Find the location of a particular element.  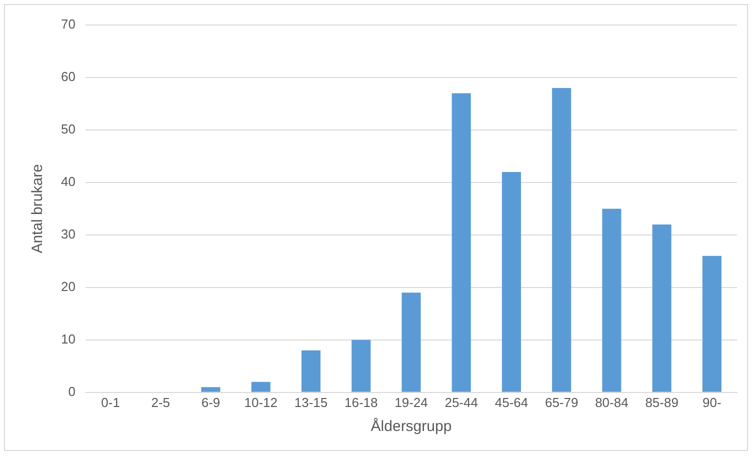

y-axis-title: Antal brukare is located at coordinates (37, 209).